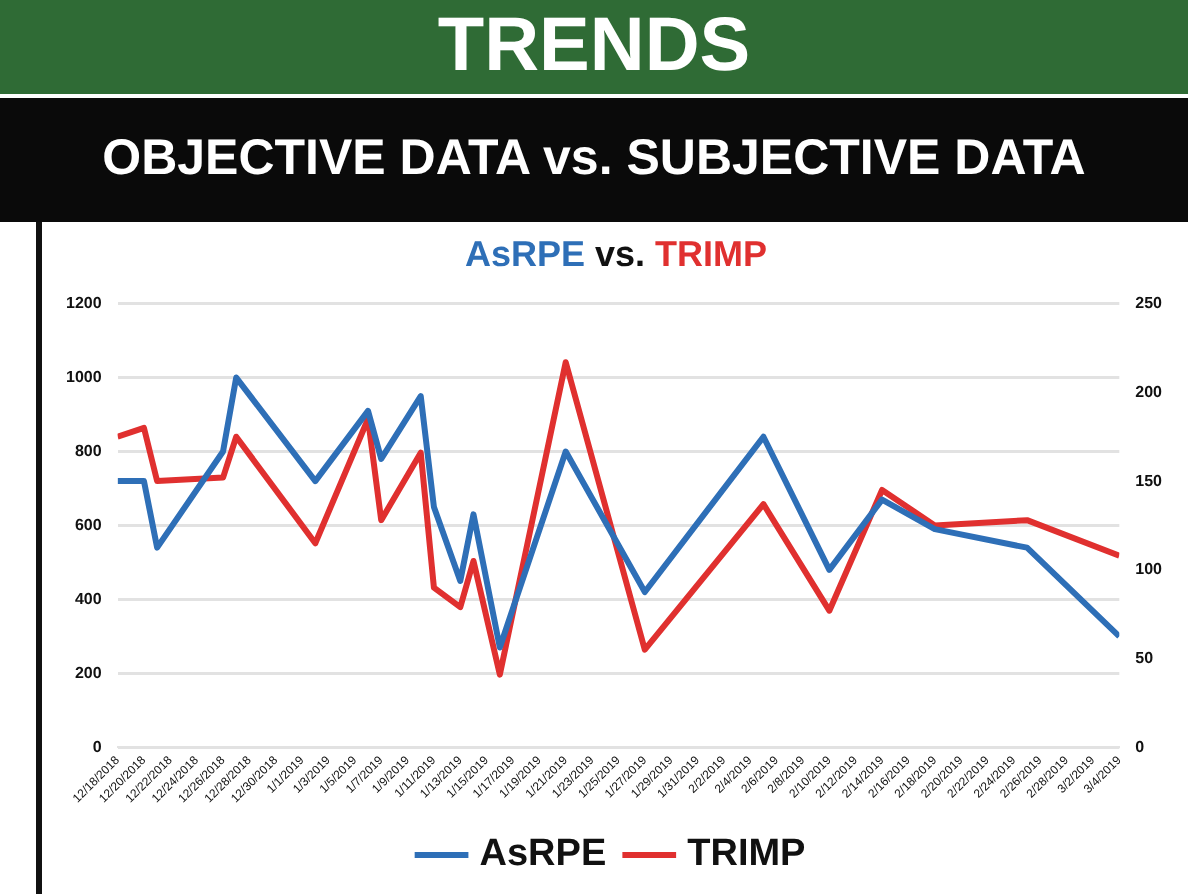 The width and height of the screenshot is (1188, 894). What do you see at coordinates (1140, 746) in the screenshot?
I see `y2-tick-label: 0` at bounding box center [1140, 746].